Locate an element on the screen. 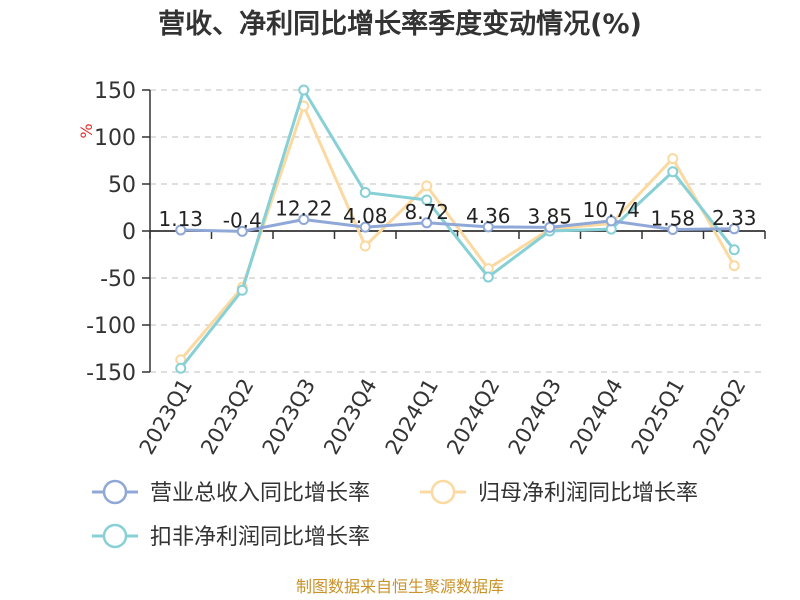  legend-item-deducted_profit: 扣非净利润同比增长率 is located at coordinates (231, 536).